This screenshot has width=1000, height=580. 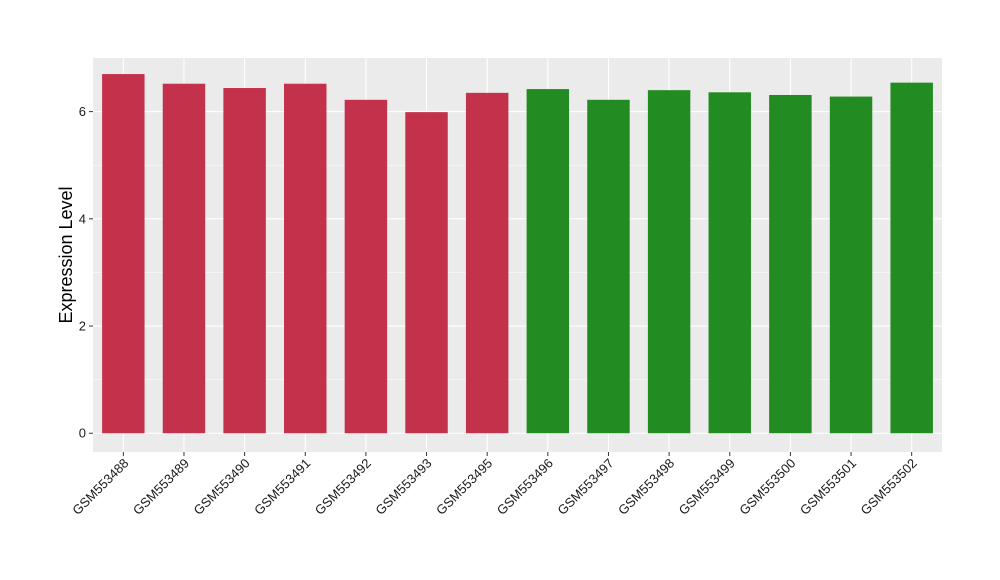 I want to click on bar-gsm553496, so click(x=548, y=261).